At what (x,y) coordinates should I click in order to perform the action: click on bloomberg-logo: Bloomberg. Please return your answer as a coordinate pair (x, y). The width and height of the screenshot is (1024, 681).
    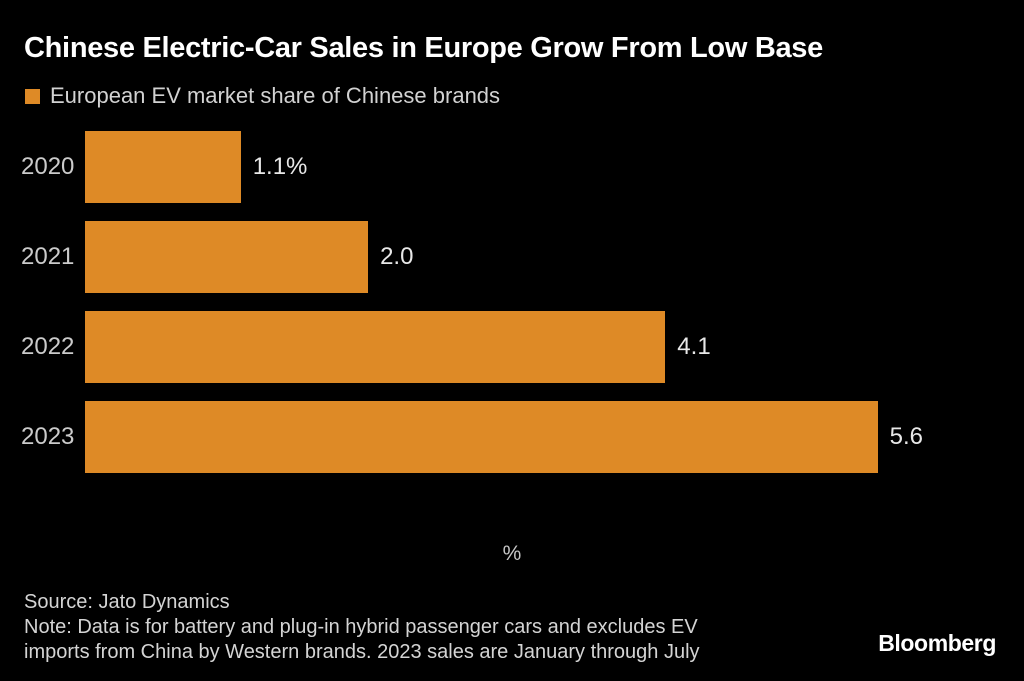
    Looking at the image, I should click on (937, 643).